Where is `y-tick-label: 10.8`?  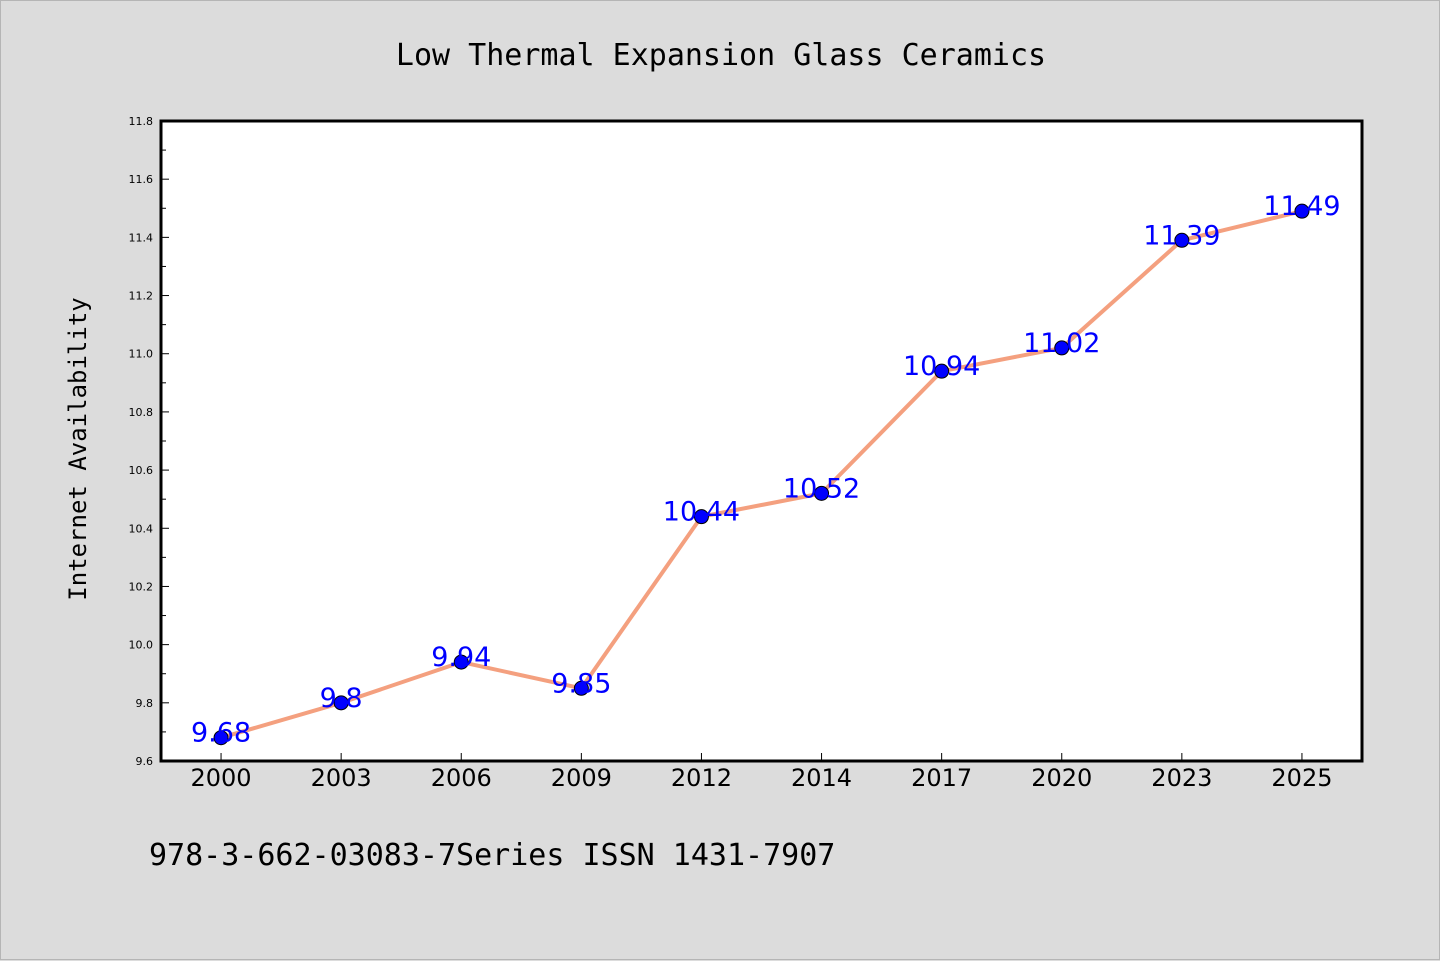
y-tick-label: 10.8 is located at coordinates (141, 412).